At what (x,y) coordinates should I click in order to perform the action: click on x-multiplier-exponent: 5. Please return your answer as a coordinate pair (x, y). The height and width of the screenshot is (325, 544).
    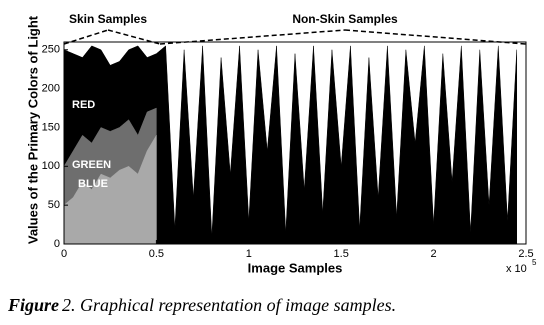
    Looking at the image, I should click on (534, 262).